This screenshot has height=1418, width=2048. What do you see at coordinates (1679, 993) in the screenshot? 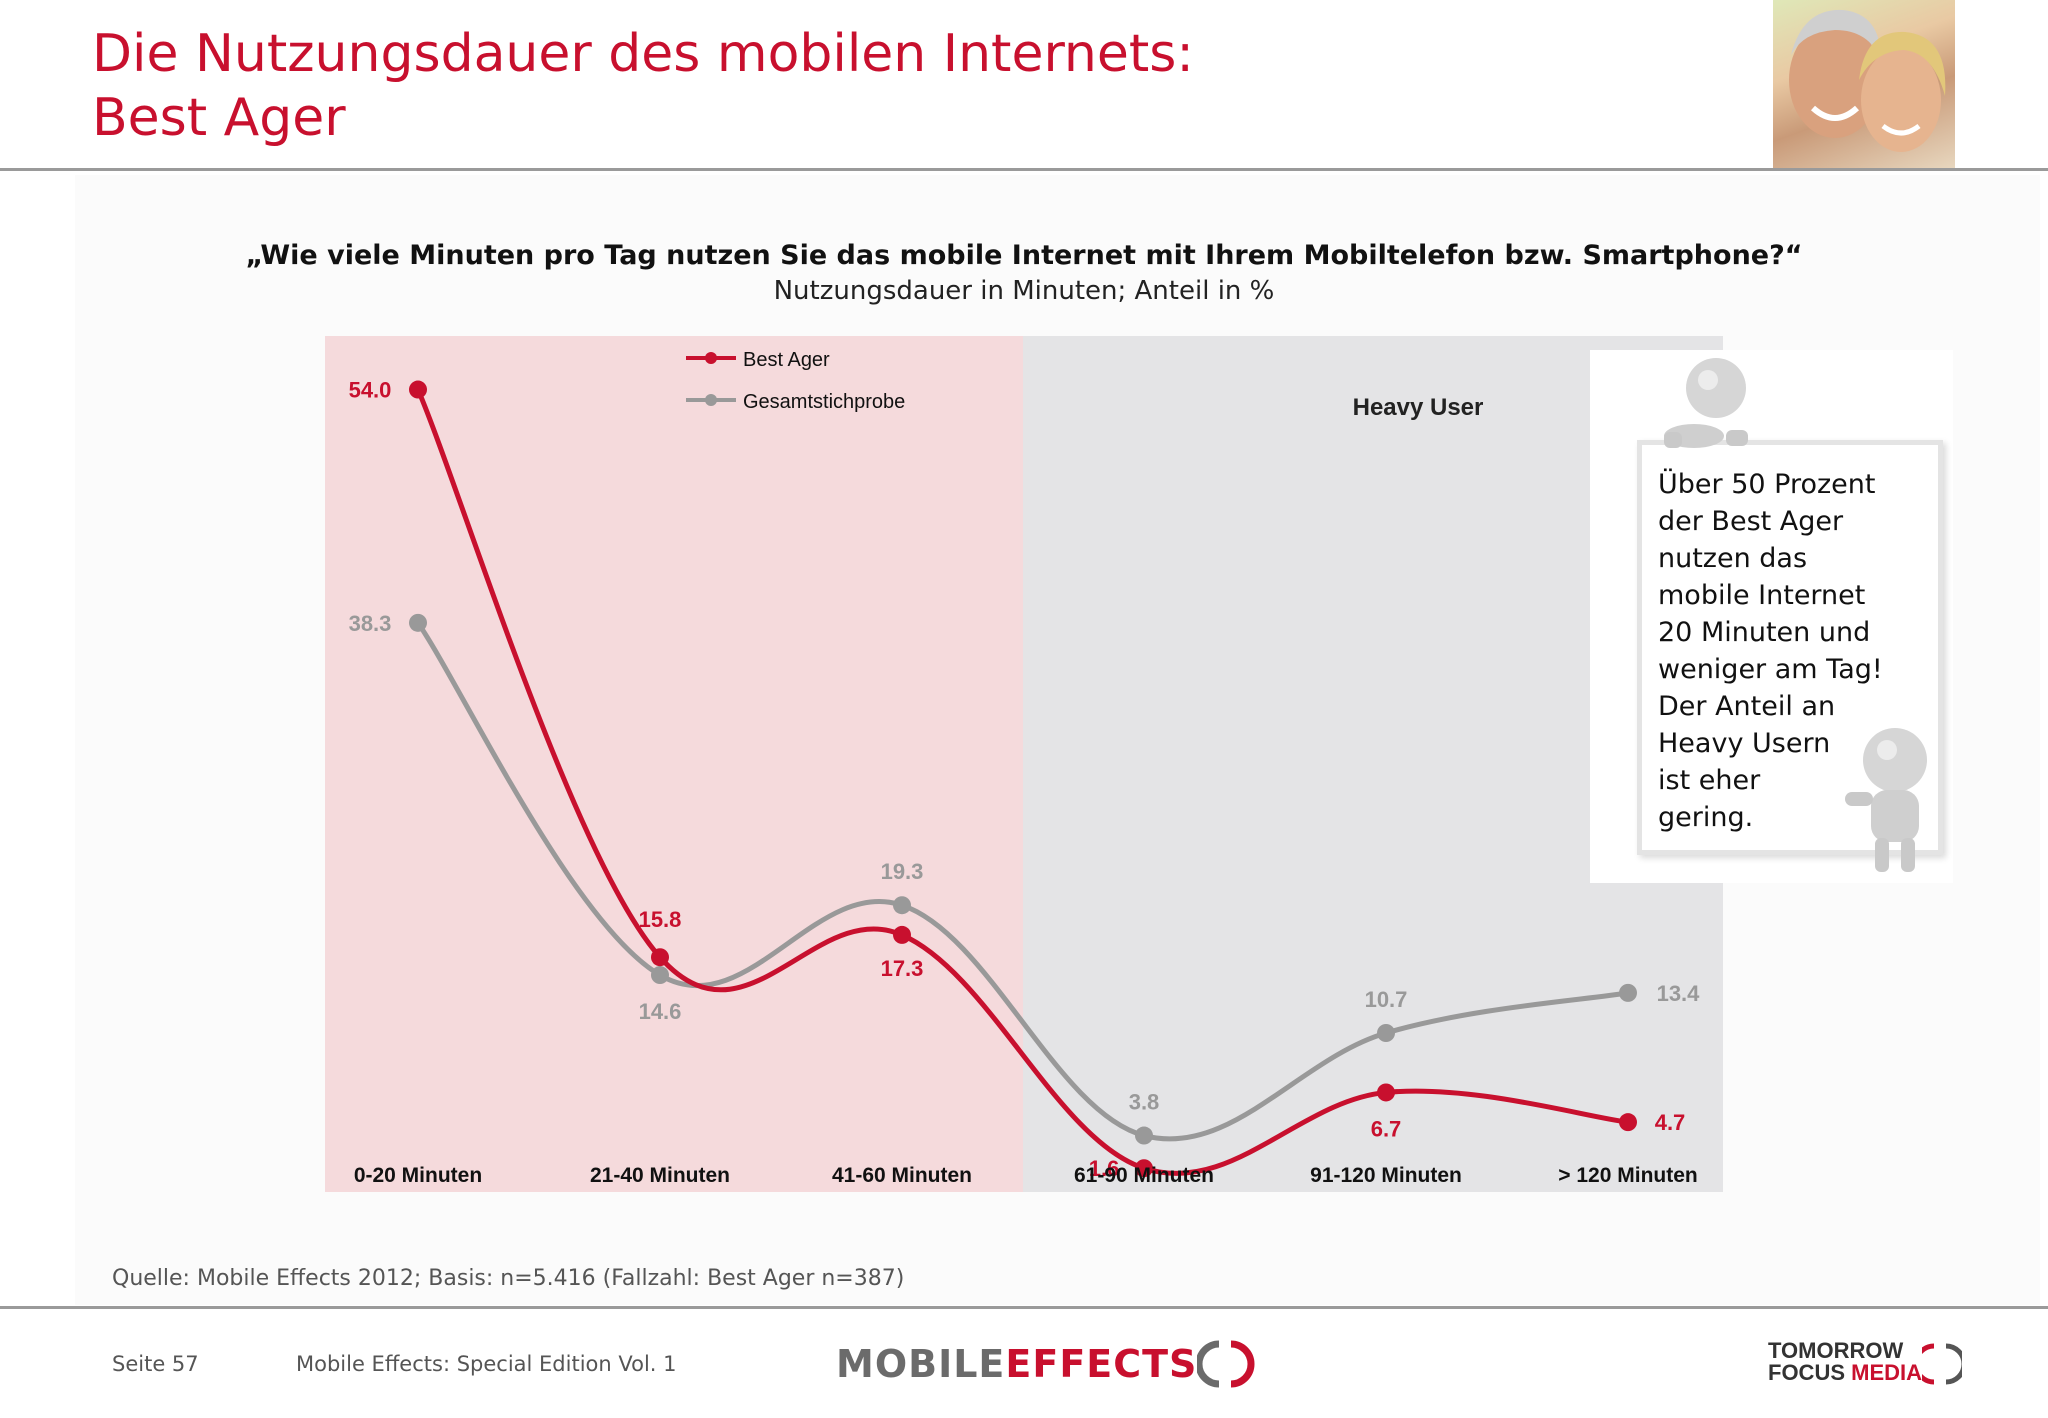
I see `data-label-gesamtstichprobe-5: 13.4` at bounding box center [1679, 993].